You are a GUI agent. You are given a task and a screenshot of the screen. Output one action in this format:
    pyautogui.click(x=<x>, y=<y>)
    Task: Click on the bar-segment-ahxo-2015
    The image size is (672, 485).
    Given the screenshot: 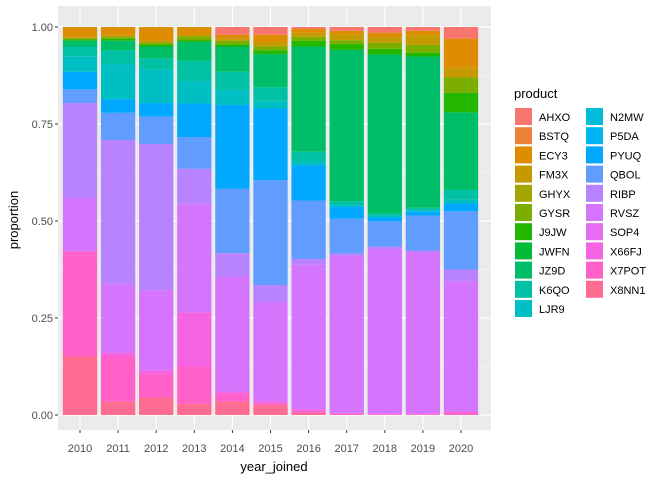 What is the action you would take?
    pyautogui.click(x=270, y=31)
    